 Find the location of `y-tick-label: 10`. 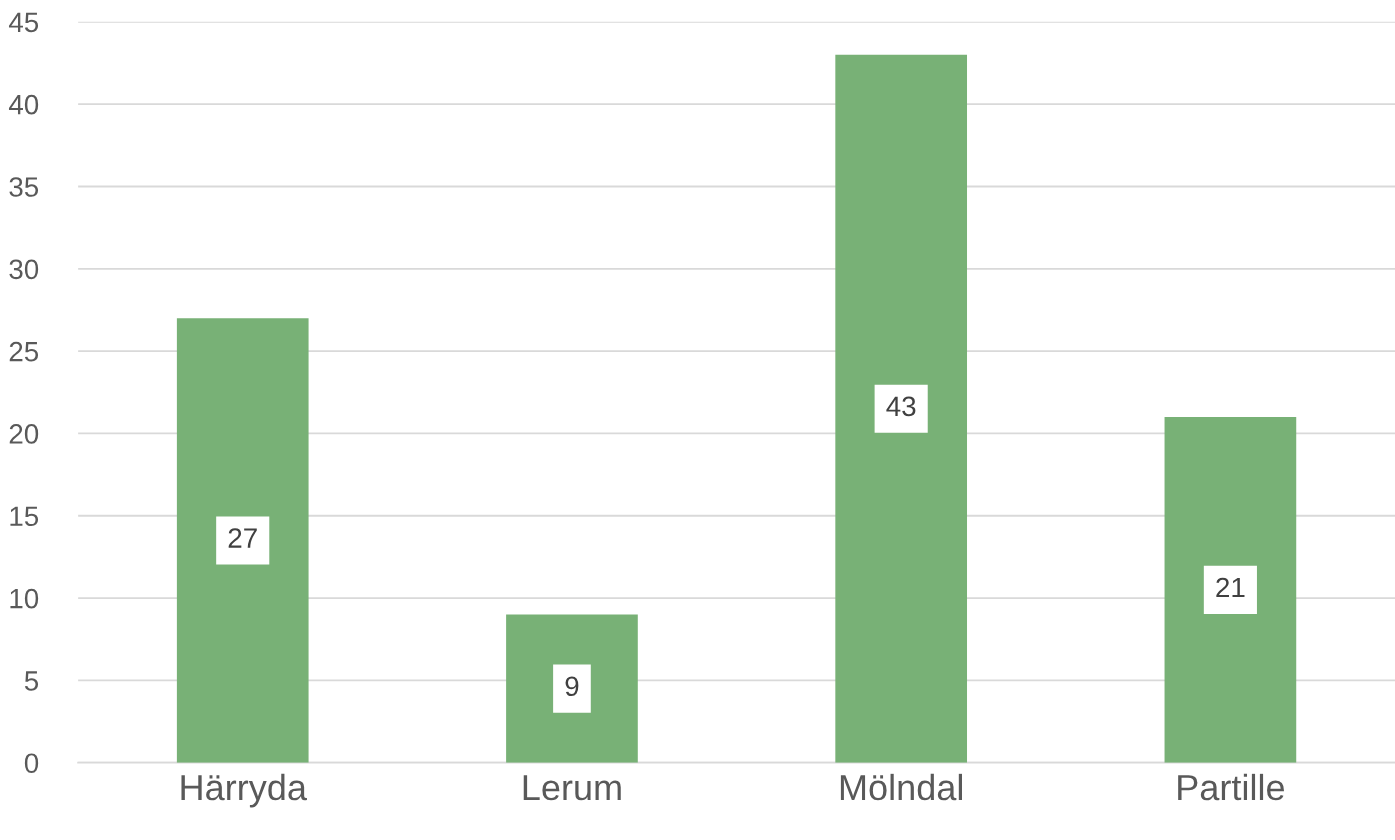

y-tick-label: 10 is located at coordinates (24, 598).